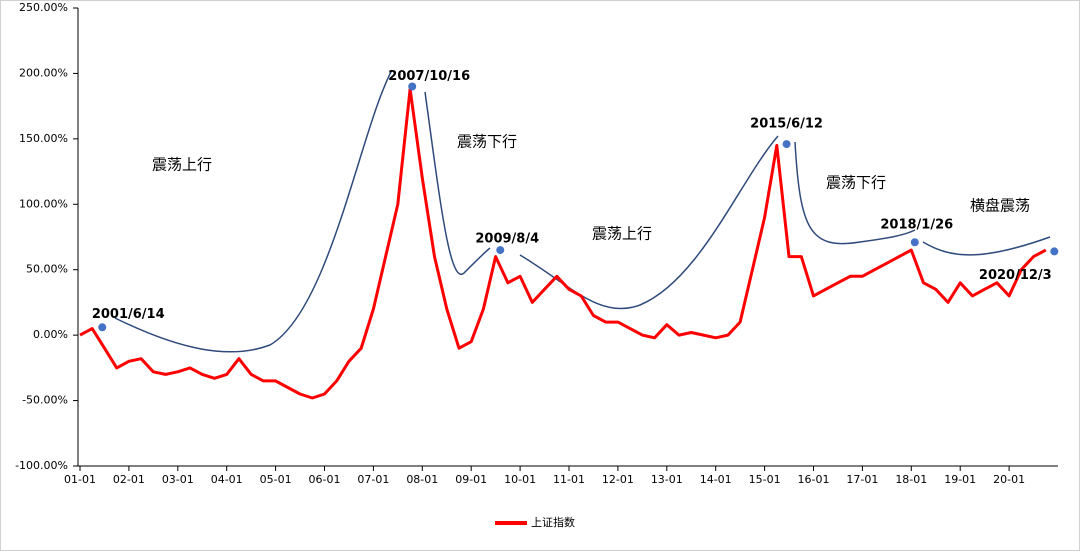 This screenshot has height=551, width=1080. Describe the element at coordinates (45, 400) in the screenshot. I see `y-tick-label: -50.00%` at that location.